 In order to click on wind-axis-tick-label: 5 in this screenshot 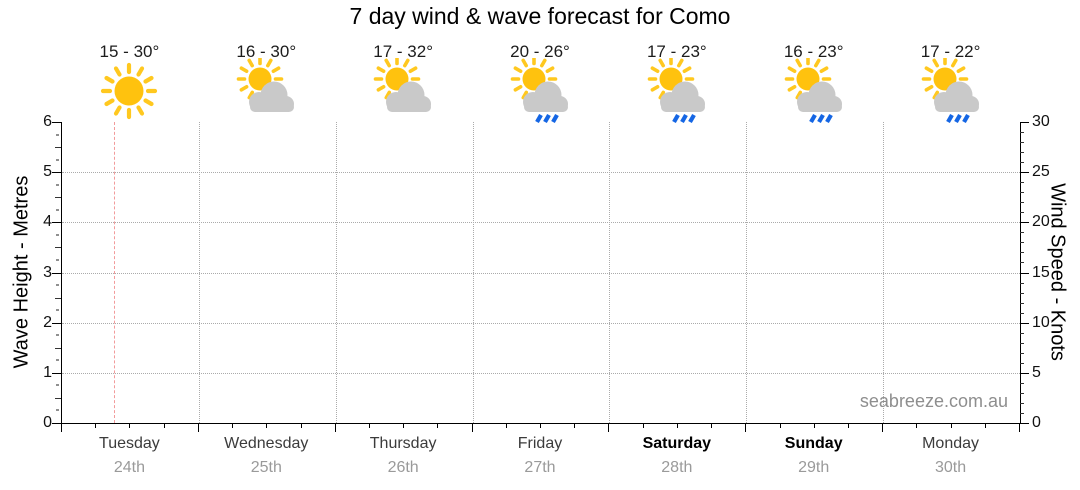, I will do `click(1036, 372)`.